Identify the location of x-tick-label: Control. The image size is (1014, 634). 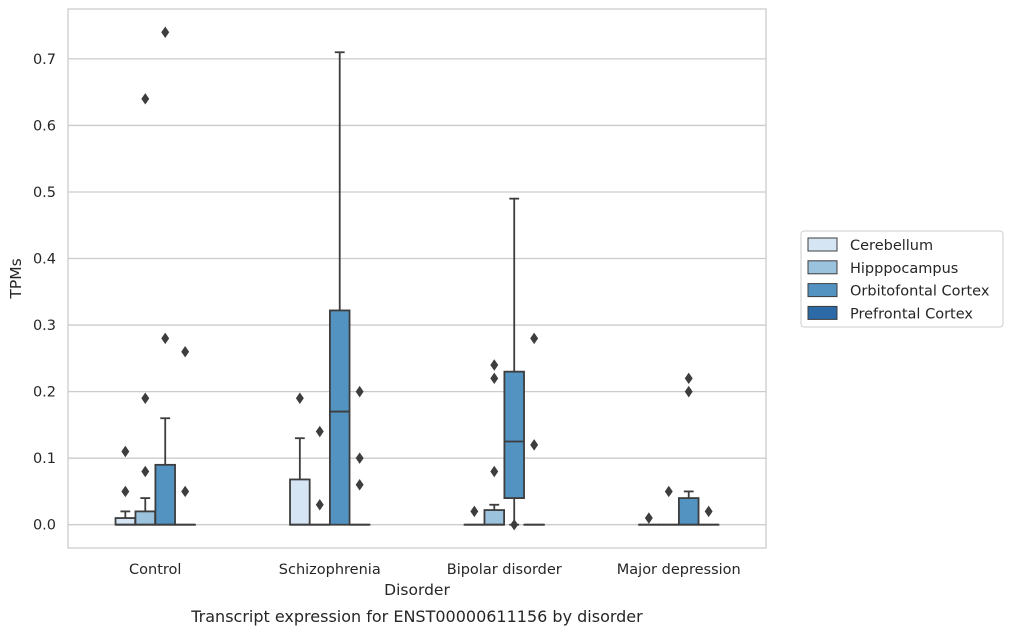
(155, 570).